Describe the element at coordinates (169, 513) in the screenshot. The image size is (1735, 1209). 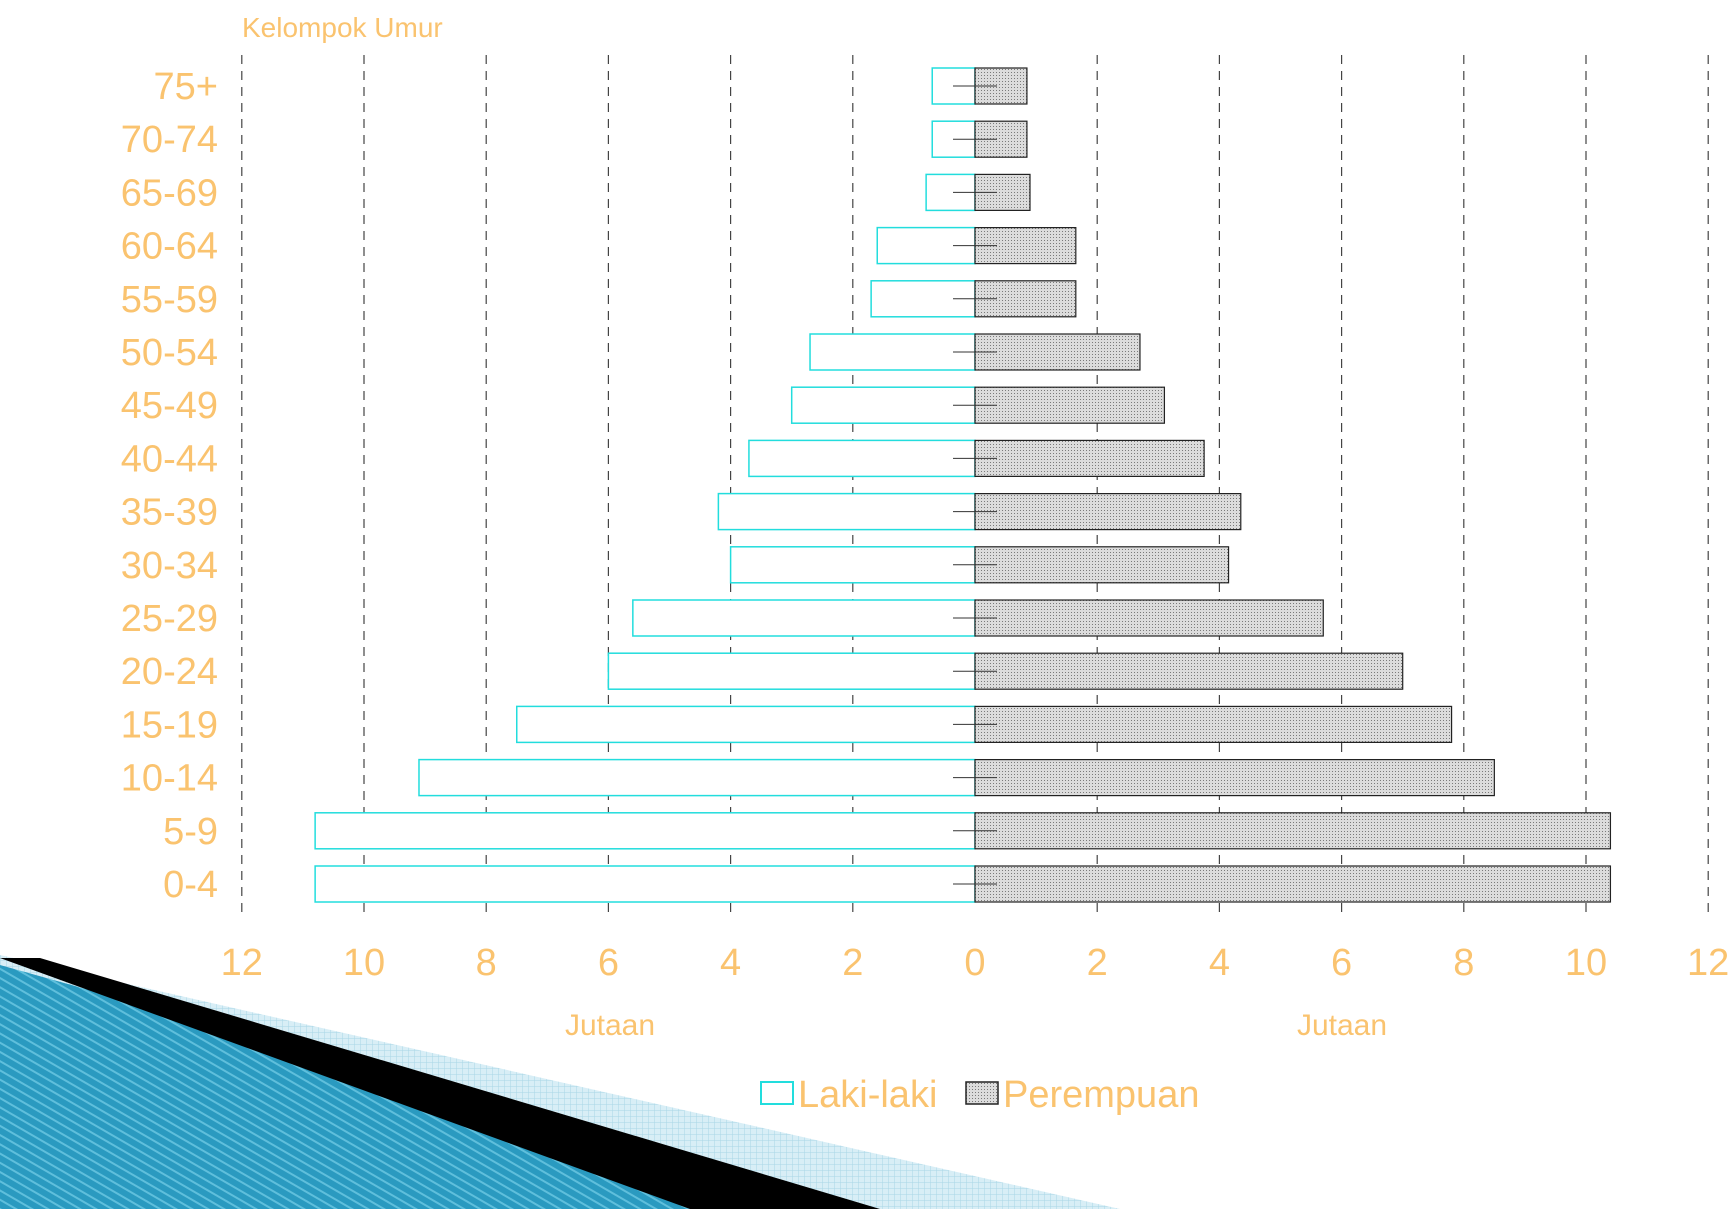
I see `age-group-label: 35-39` at that location.